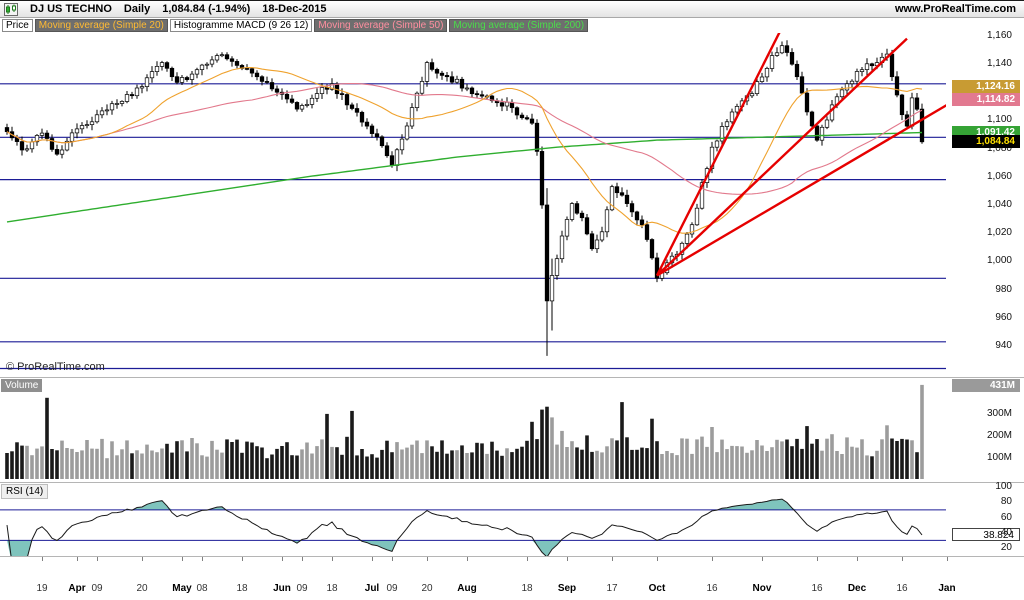  Describe the element at coordinates (986, 142) in the screenshot. I see `last-price-value-badge: 1,084.84` at that location.